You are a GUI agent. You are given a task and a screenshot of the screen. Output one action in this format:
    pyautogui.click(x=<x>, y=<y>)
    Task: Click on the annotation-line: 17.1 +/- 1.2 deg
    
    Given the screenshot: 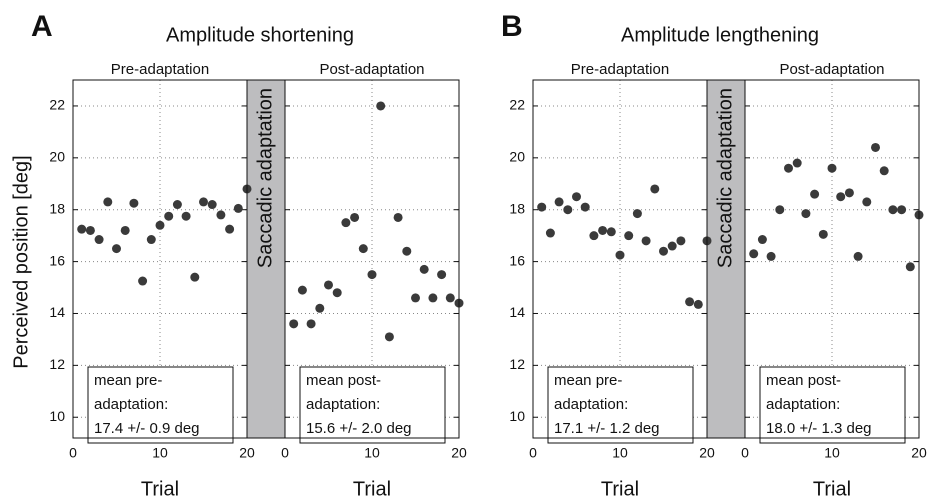 What is the action you would take?
    pyautogui.click(x=607, y=428)
    